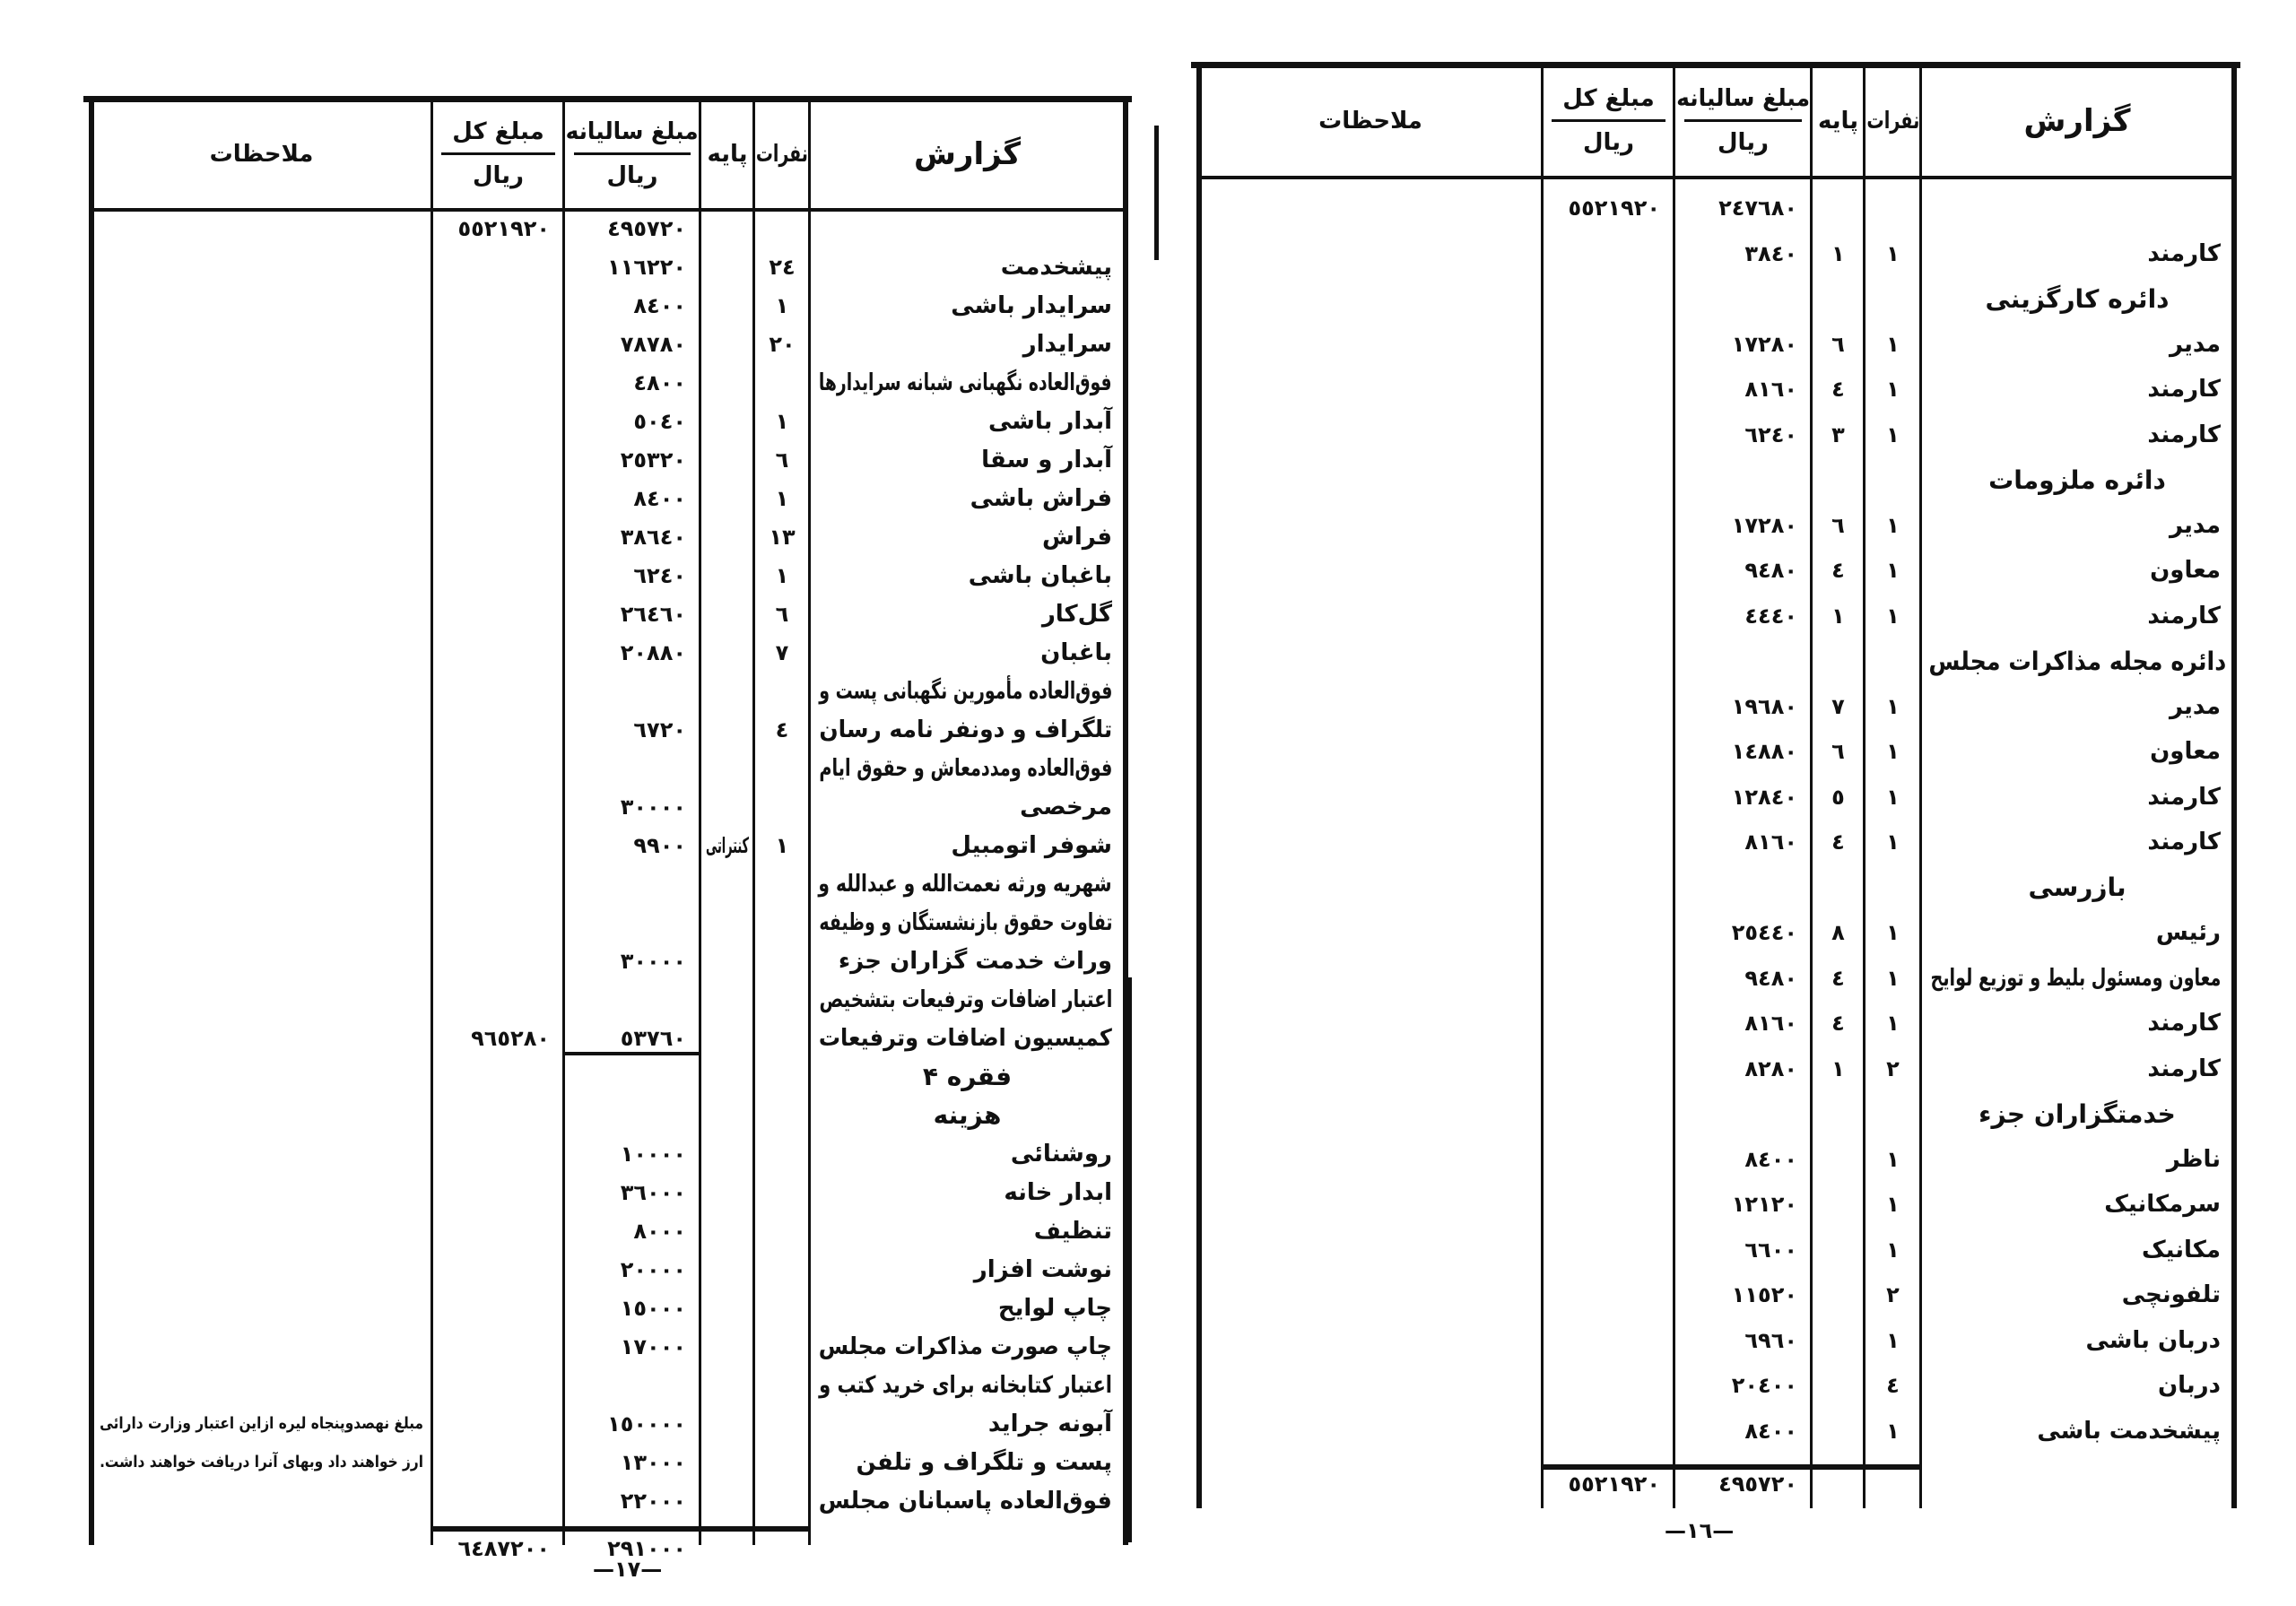 This screenshot has width=2296, height=1606. What do you see at coordinates (632, 1230) in the screenshot?
I see `annual-amount: ٨٠٠٠` at bounding box center [632, 1230].